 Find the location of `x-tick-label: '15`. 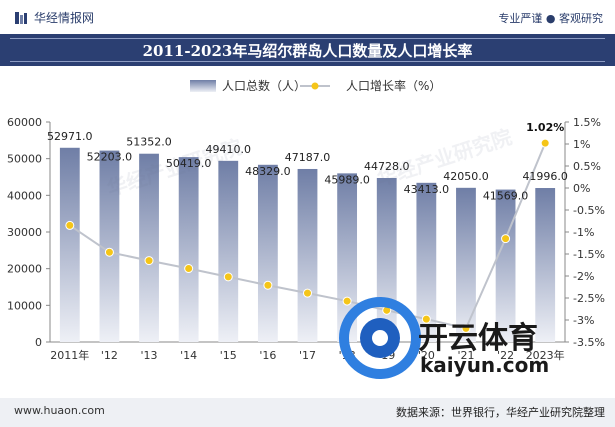

x-tick-label: '15 is located at coordinates (228, 355).